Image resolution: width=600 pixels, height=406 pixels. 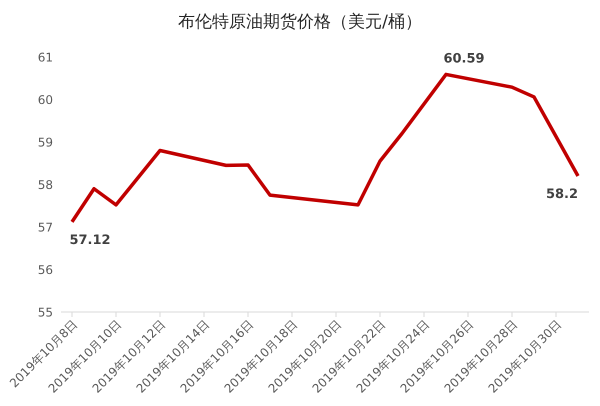 What do you see at coordinates (90, 240) in the screenshot?
I see `data-label: 57.12` at bounding box center [90, 240].